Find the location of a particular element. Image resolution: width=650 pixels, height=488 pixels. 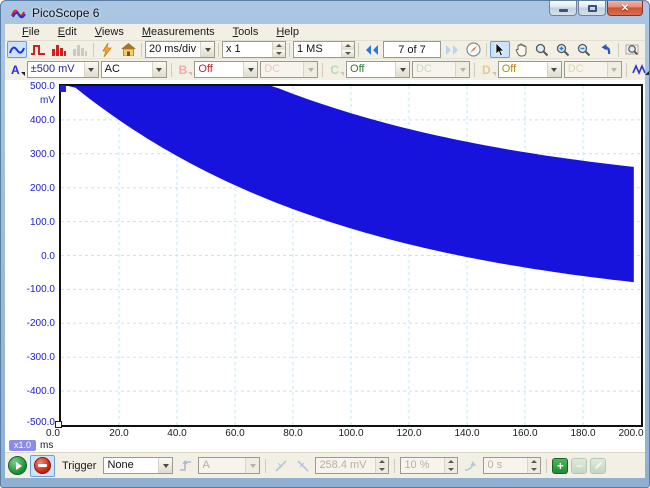

main-toolbar: 20 ms/div x 1 1 MS 7 of 7 is located at coordinates (325, 50).